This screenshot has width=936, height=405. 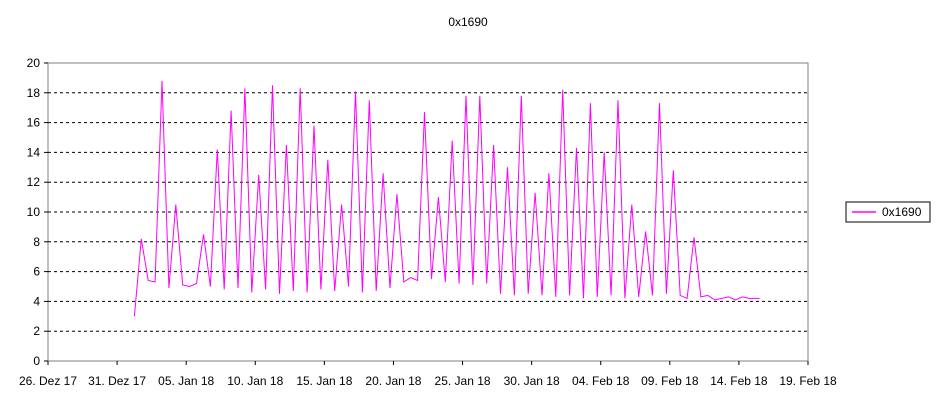 I want to click on y-tick-label: 4, so click(x=36, y=301).